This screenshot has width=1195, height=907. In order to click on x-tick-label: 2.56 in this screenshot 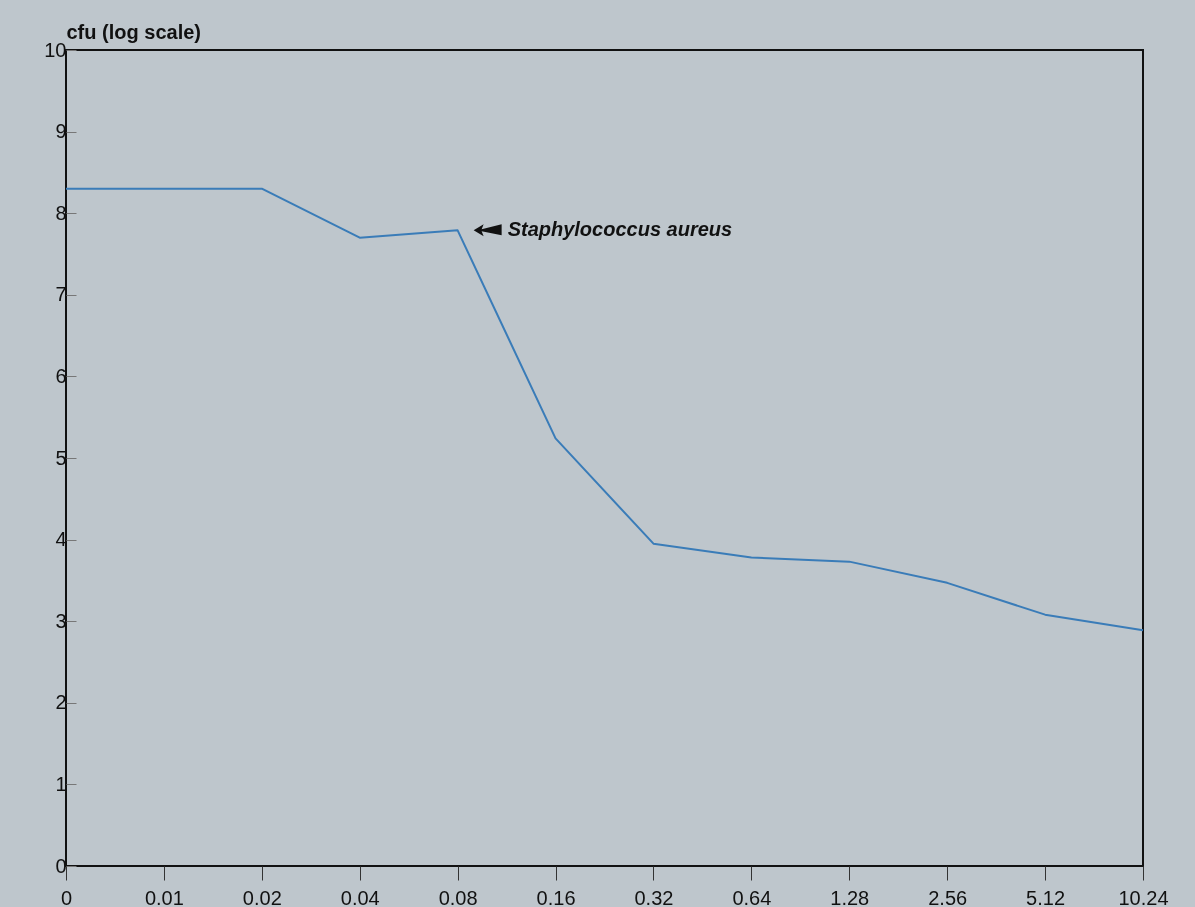, I will do `click(948, 896)`.